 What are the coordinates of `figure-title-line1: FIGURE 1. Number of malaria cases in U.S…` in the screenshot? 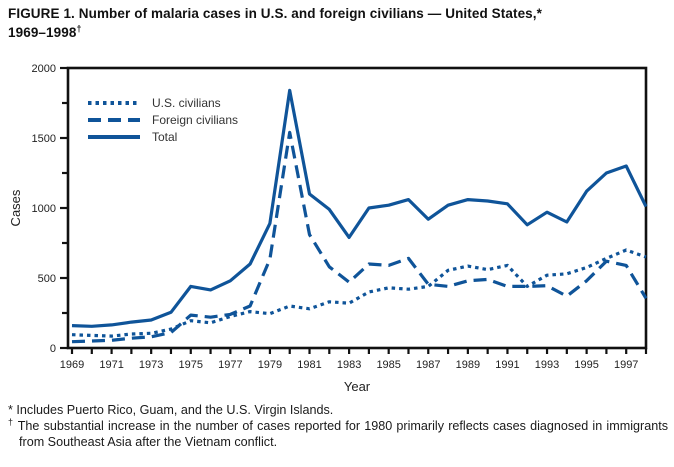 It's located at (275, 13).